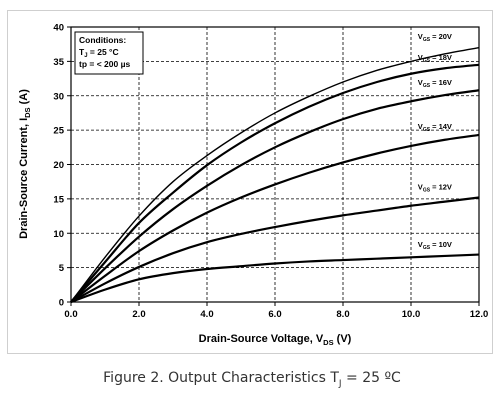  I want to click on y-tick-label: 25, so click(58, 131).